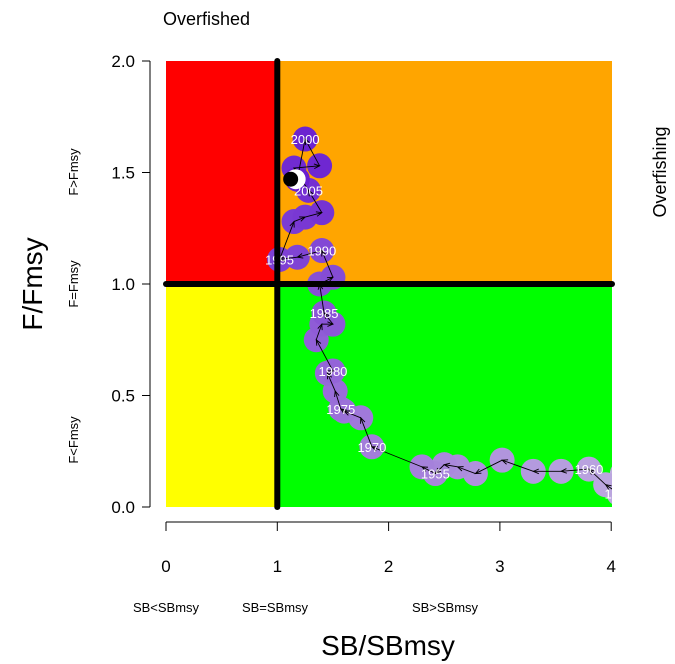 Image resolution: width=675 pixels, height=664 pixels. I want to click on y-tick-label: 0.5, so click(123, 396).